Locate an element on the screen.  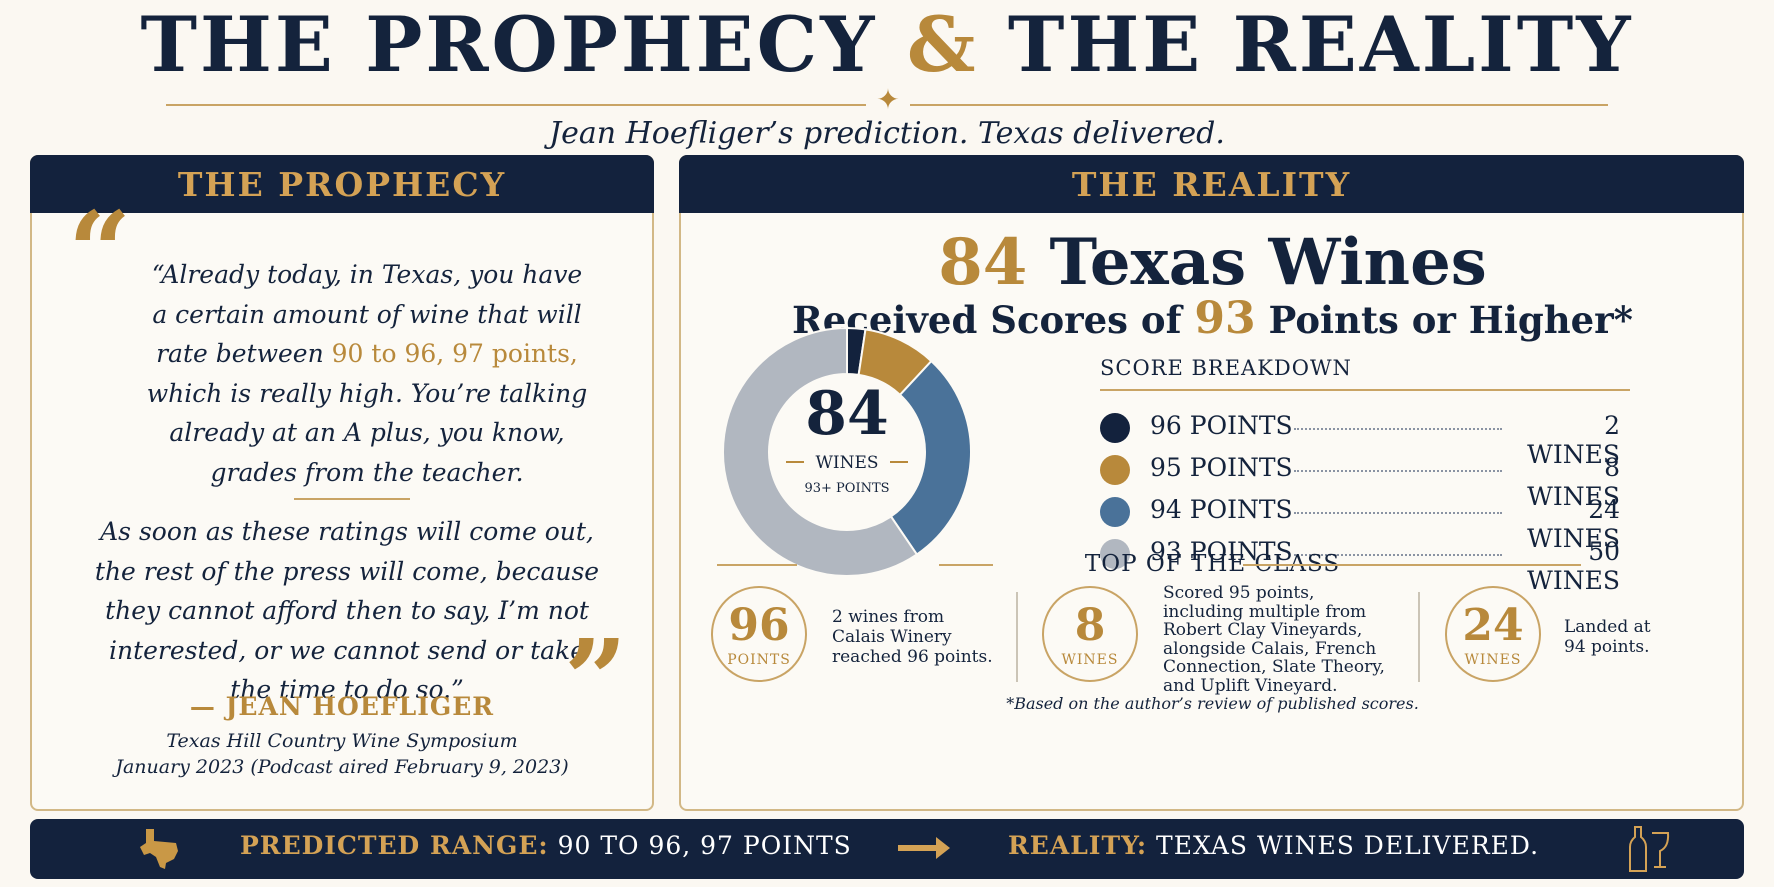
star-icon: ✦ is located at coordinates (888, 99).